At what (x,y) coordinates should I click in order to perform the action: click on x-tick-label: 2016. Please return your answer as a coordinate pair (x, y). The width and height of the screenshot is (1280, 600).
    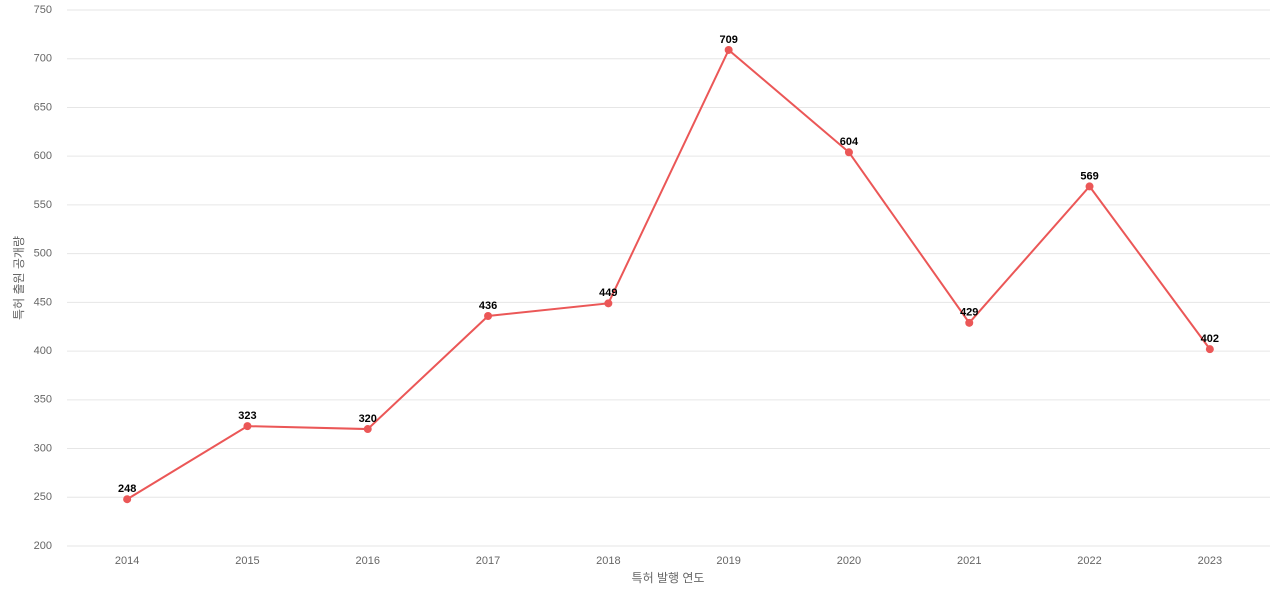
    Looking at the image, I should click on (368, 561).